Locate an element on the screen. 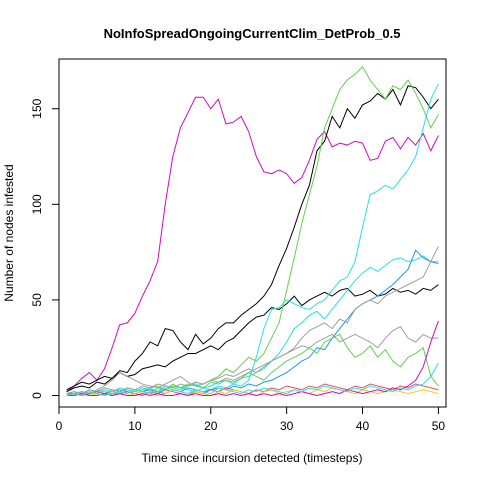 The height and width of the screenshot is (480, 480). x-tick-label: 30 is located at coordinates (287, 426).